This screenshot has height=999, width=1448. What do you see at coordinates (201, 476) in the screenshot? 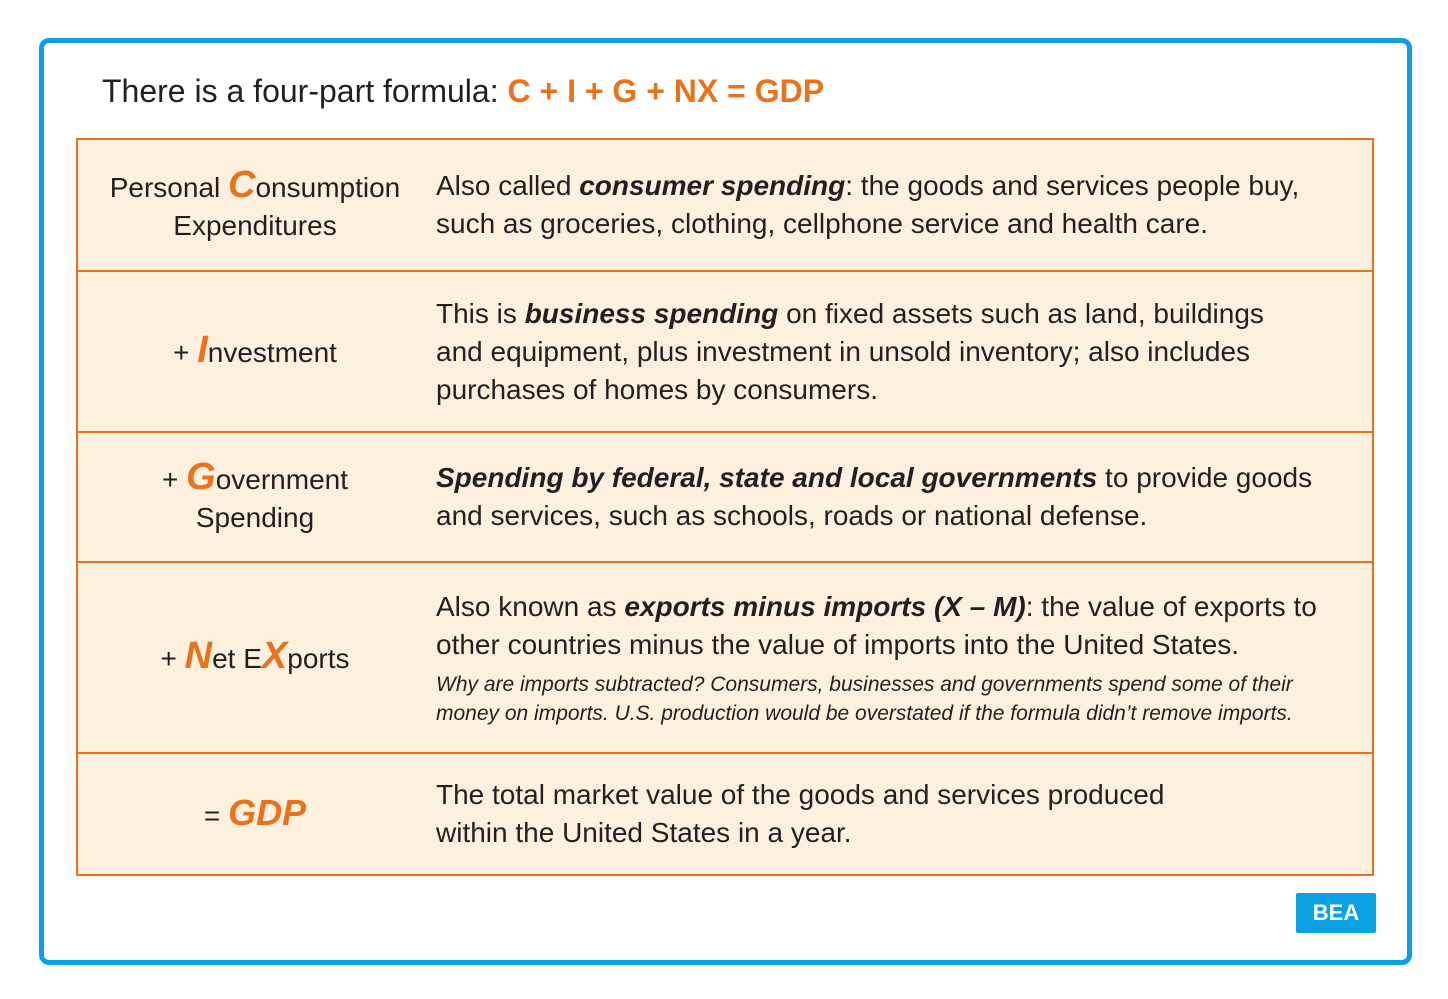
I see `term-letter-g: G` at bounding box center [201, 476].